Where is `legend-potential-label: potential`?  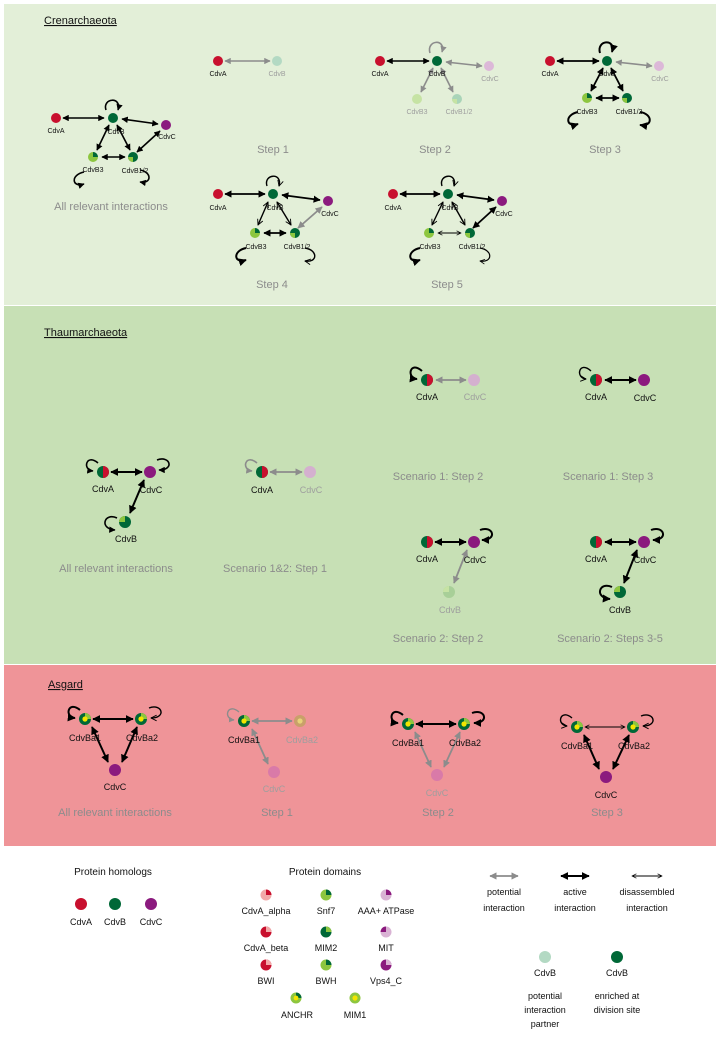
legend-potential-label: potential is located at coordinates (504, 892).